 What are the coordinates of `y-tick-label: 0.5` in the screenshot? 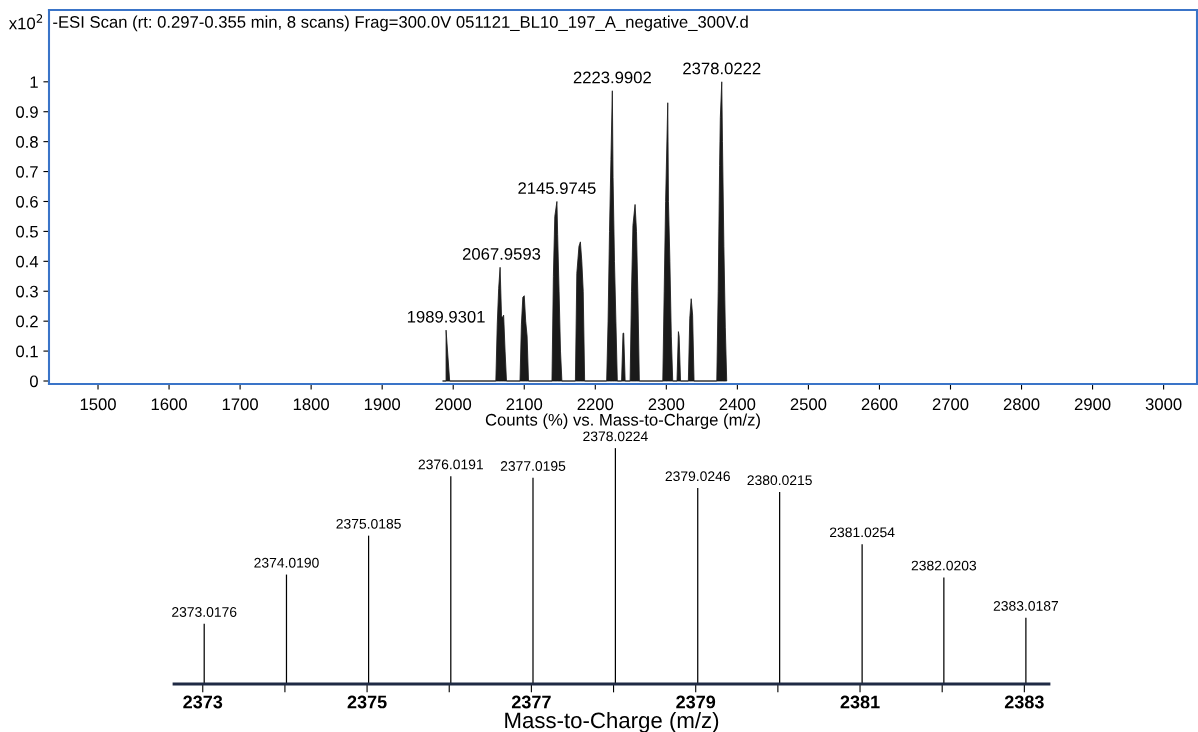 It's located at (27, 231).